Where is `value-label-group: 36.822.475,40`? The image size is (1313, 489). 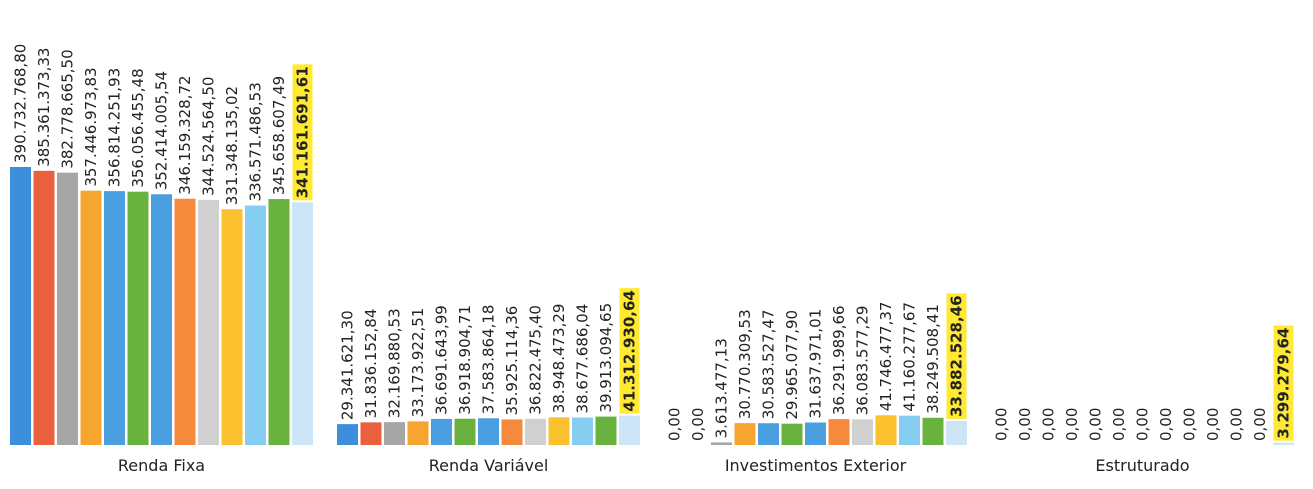
value-label-group: 36.822.475,40 is located at coordinates (536, 360).